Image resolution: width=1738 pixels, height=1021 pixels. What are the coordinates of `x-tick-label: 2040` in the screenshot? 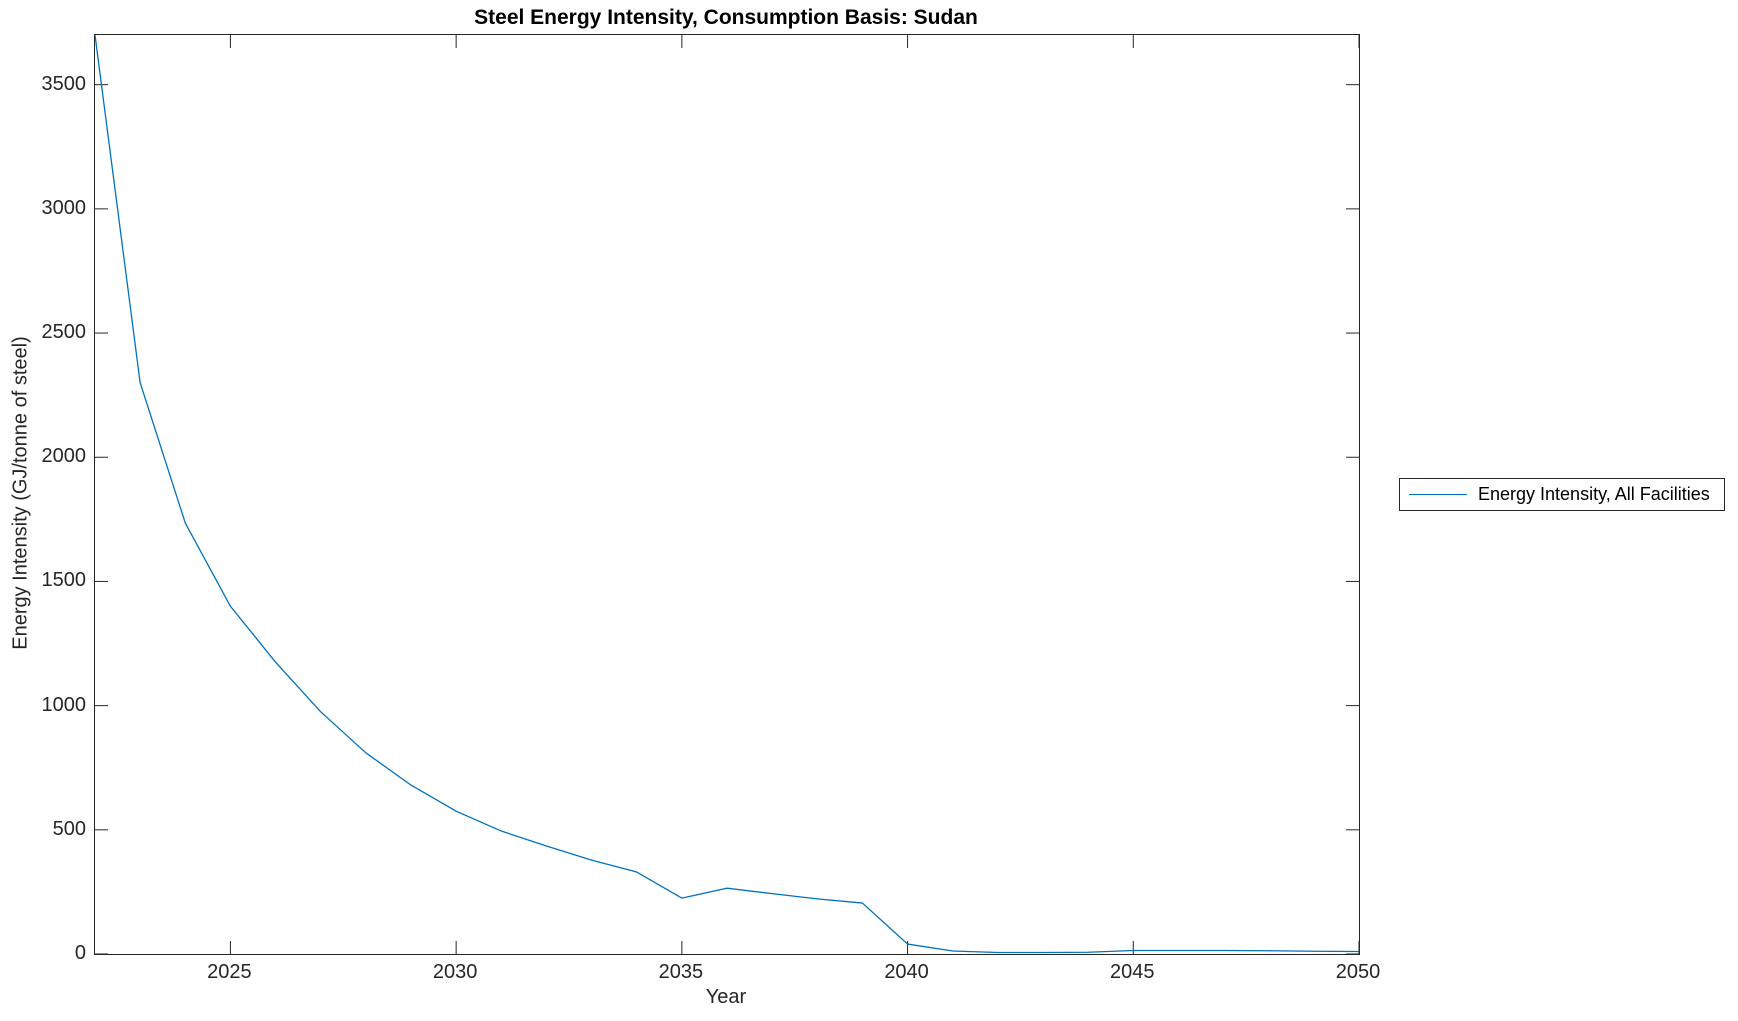 It's located at (906, 972).